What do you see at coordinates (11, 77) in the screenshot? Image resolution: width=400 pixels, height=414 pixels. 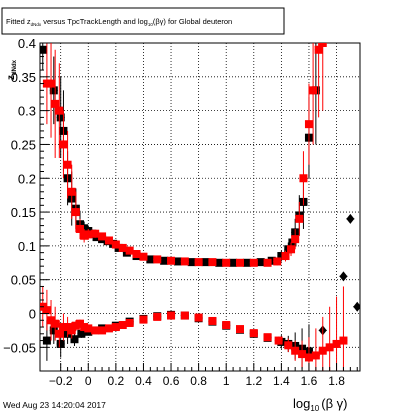 I see `y-axis-label-main: z` at bounding box center [11, 77].